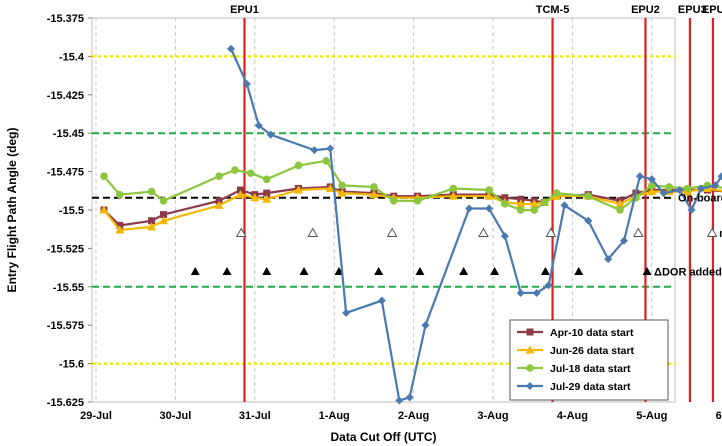 The height and width of the screenshot is (446, 722). Describe the element at coordinates (334, 416) in the screenshot. I see `x-tick-label: 1-Aug` at that location.